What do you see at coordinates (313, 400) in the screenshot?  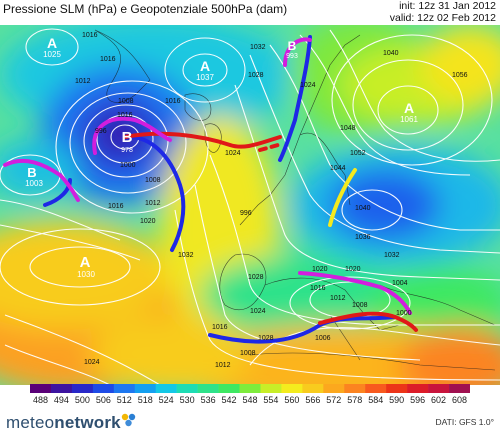 I see `scale-tick-label: 566` at bounding box center [313, 400].